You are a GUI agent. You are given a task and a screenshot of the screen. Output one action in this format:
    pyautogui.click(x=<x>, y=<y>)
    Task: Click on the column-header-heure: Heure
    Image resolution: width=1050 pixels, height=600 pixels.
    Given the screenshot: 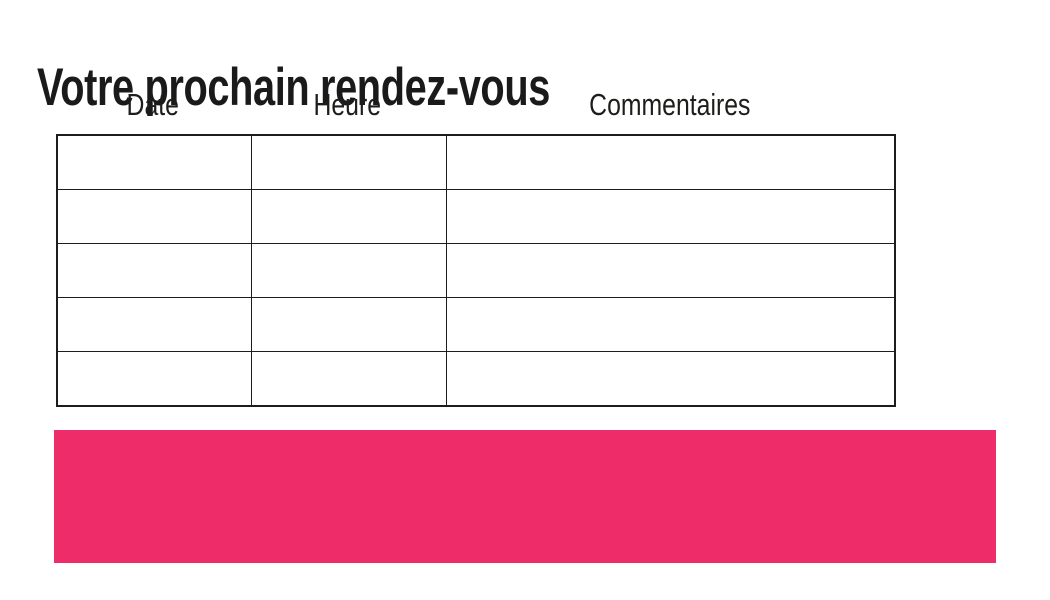 What is the action you would take?
    pyautogui.click(x=347, y=104)
    